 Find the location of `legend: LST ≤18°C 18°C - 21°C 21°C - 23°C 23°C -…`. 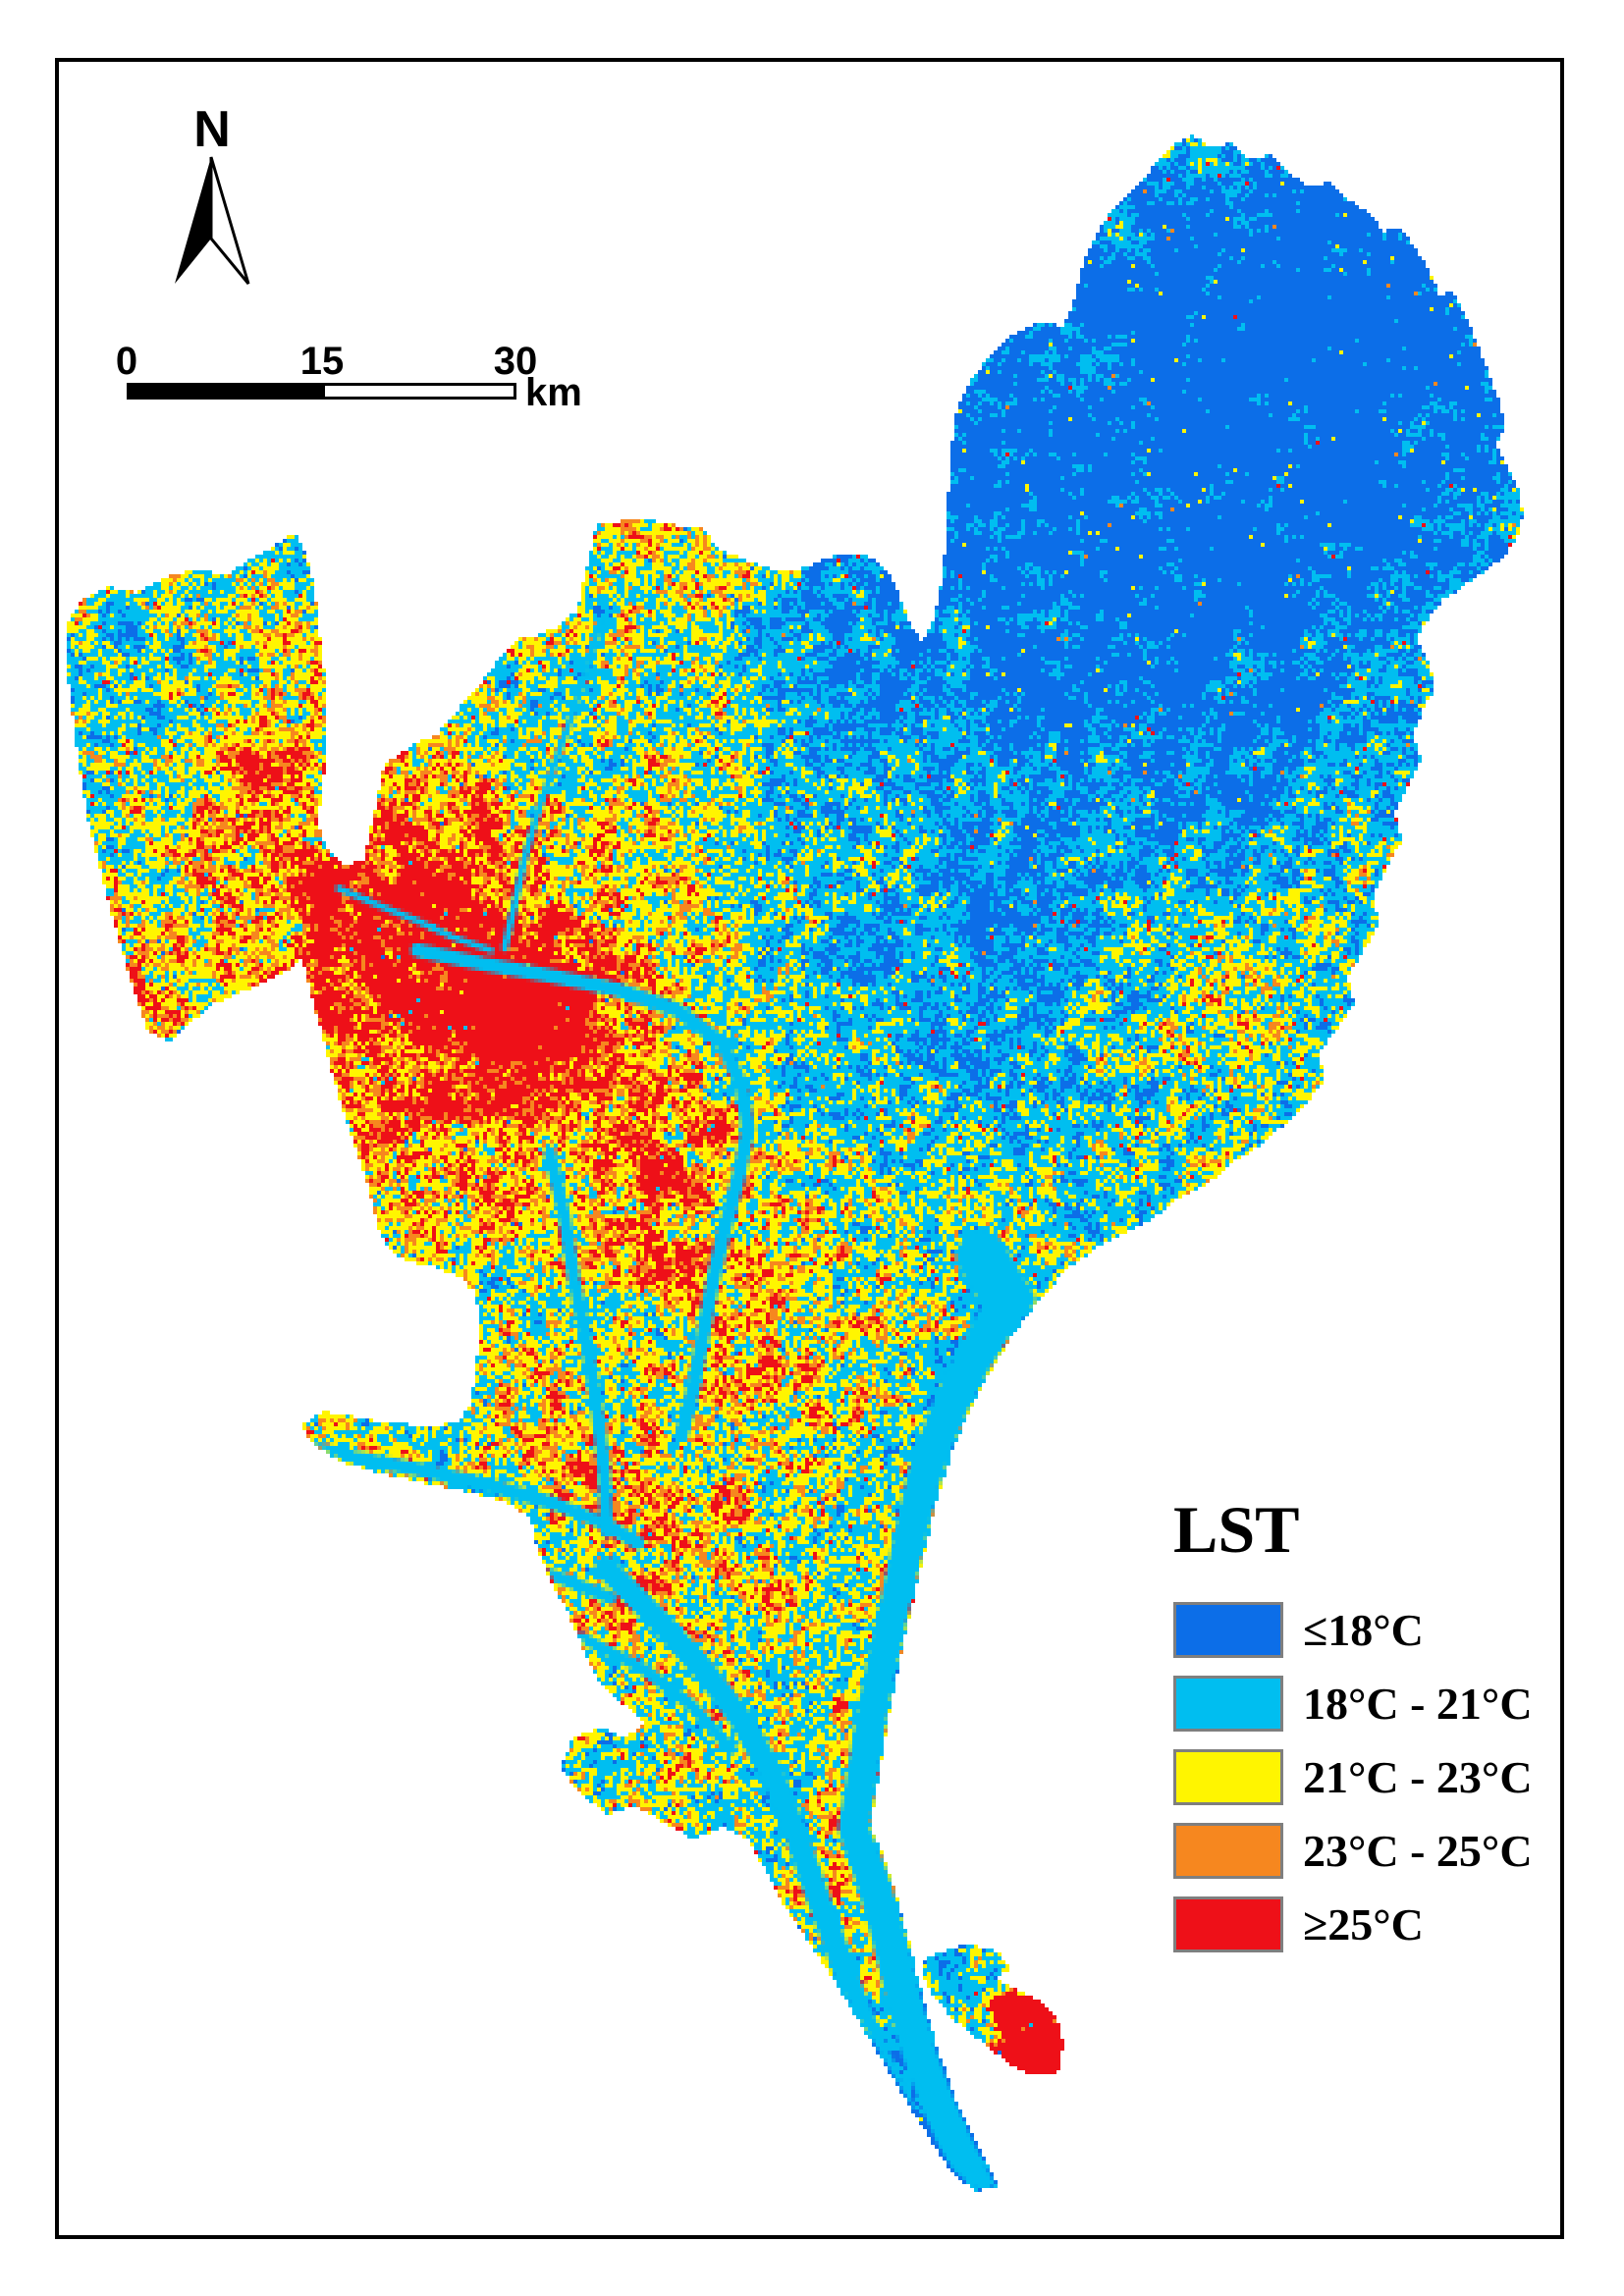

legend: LST ≤18°C 18°C - 21°C 21°C - 23°C 23°C -… is located at coordinates (1379, 1733).